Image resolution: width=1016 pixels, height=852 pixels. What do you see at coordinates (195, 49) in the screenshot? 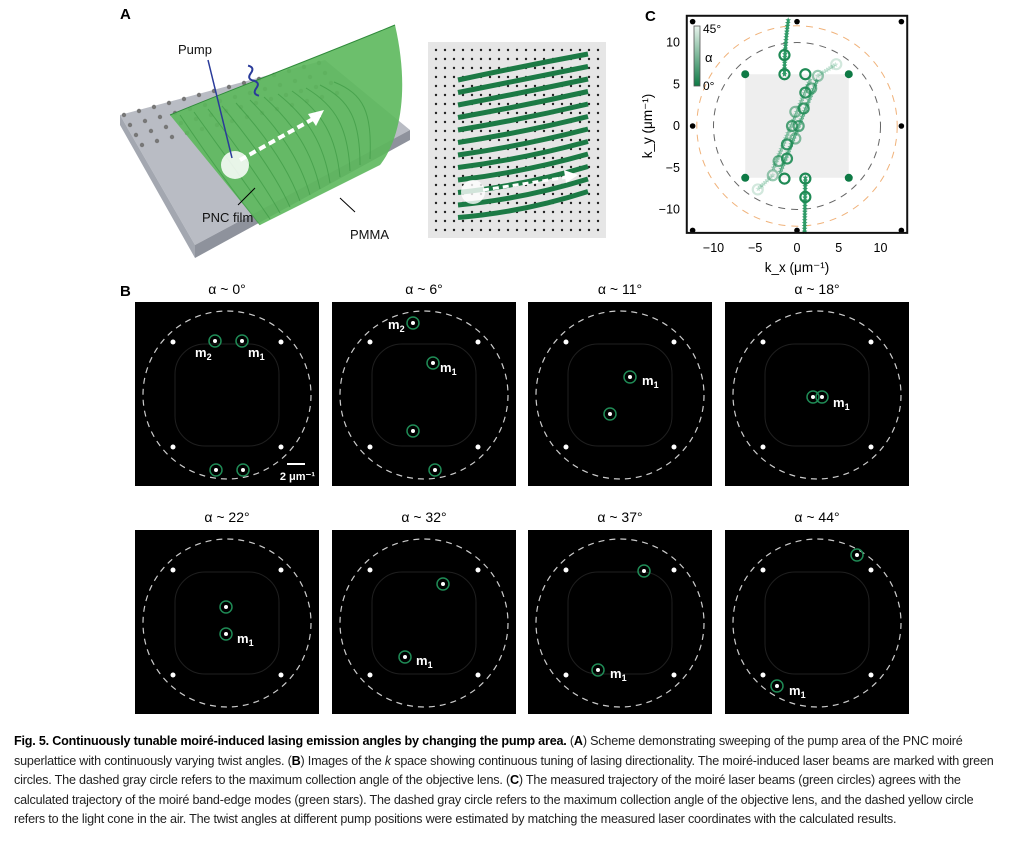
I see `pump-label: Pump` at bounding box center [195, 49].